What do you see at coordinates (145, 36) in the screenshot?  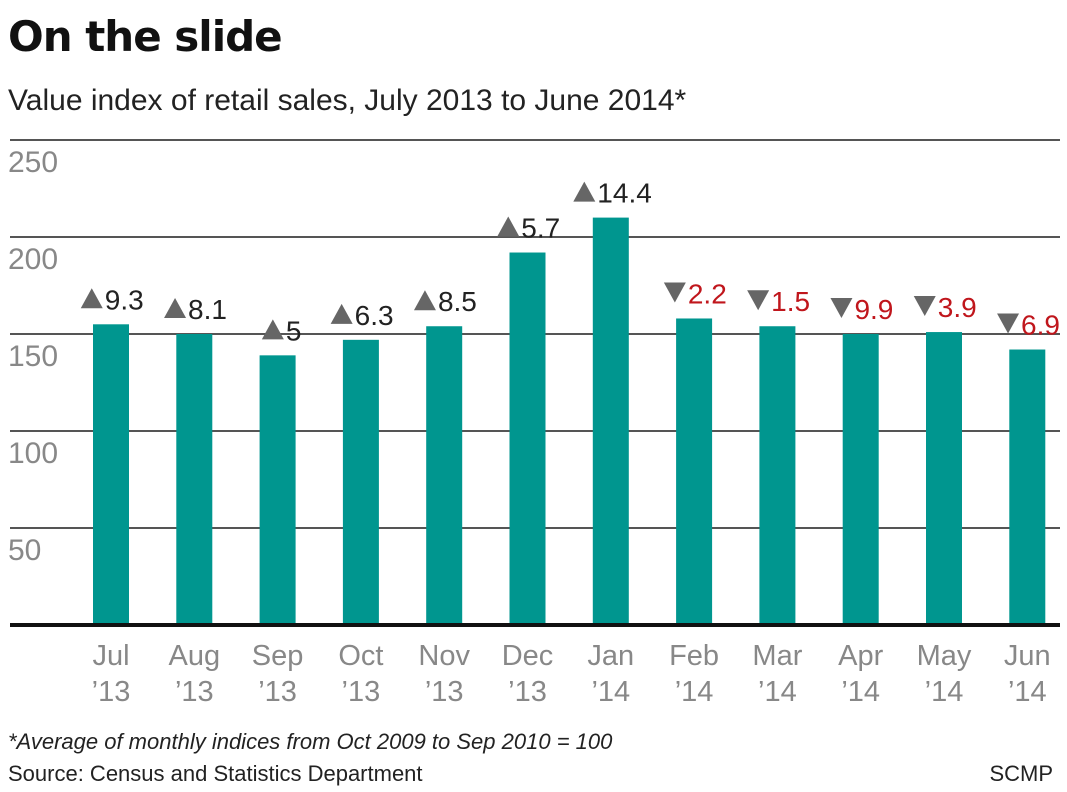 I see `chart-title: On the slide` at bounding box center [145, 36].